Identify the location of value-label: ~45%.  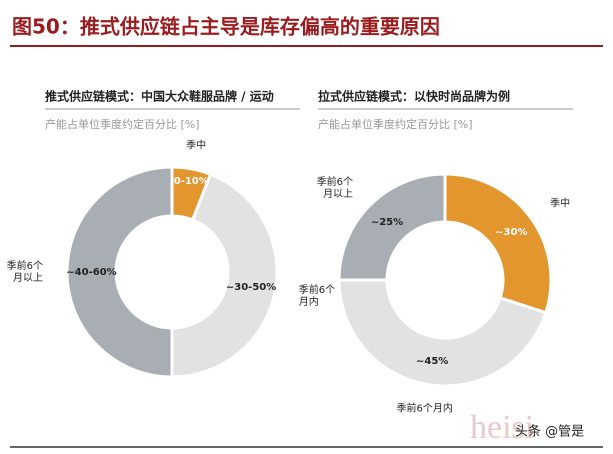
(432, 361).